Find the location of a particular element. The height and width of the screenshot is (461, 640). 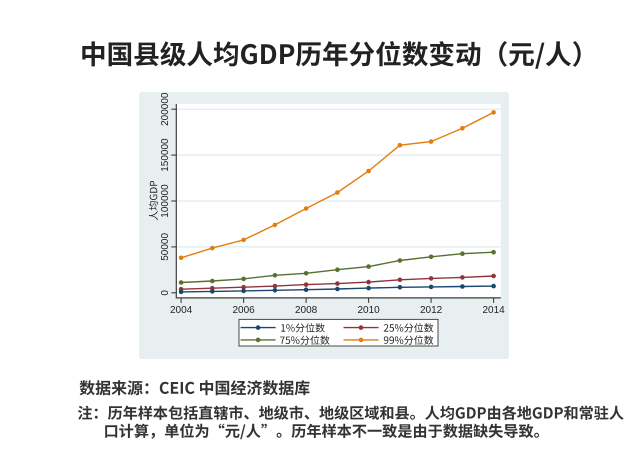

svg-text: 2008 is located at coordinates (306, 310).